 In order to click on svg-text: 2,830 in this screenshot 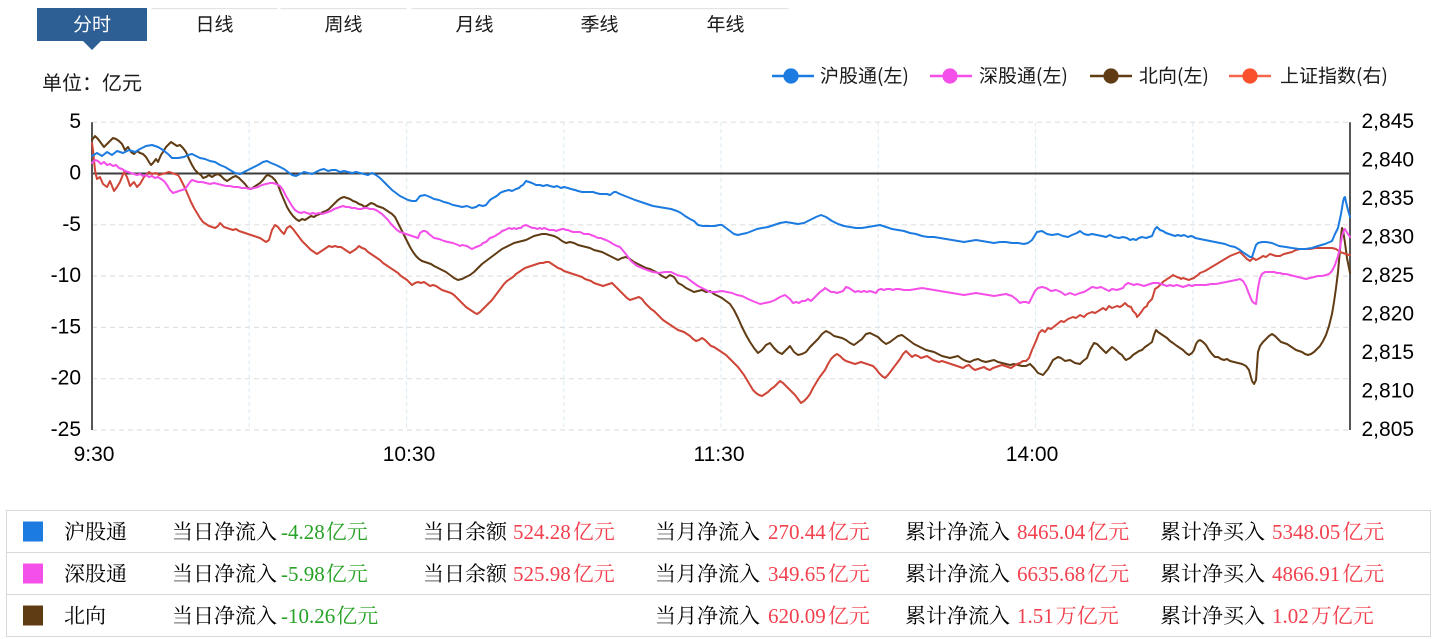, I will do `click(1388, 237)`.